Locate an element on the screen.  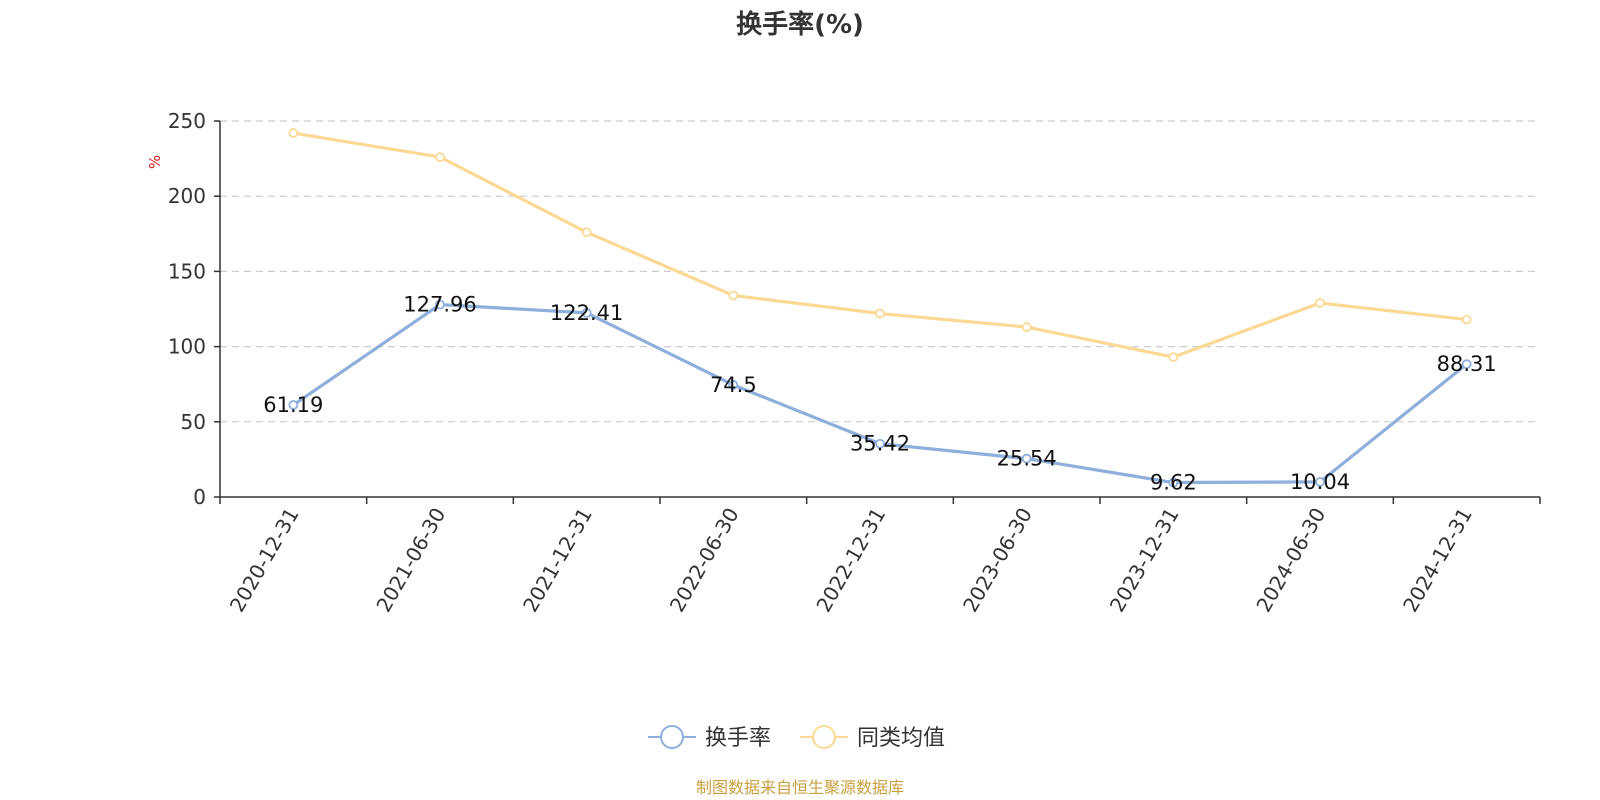
y-tick-label: 100 is located at coordinates (187, 347).